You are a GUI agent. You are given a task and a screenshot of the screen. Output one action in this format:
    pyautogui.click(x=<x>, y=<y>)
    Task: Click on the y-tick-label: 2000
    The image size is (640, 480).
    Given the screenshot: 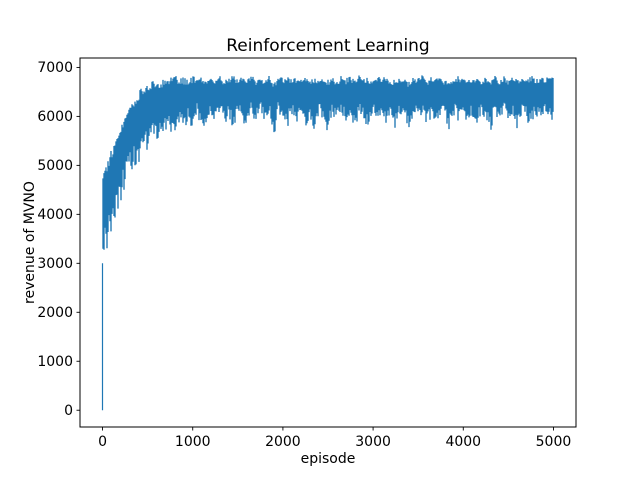 What is the action you would take?
    pyautogui.click(x=55, y=313)
    